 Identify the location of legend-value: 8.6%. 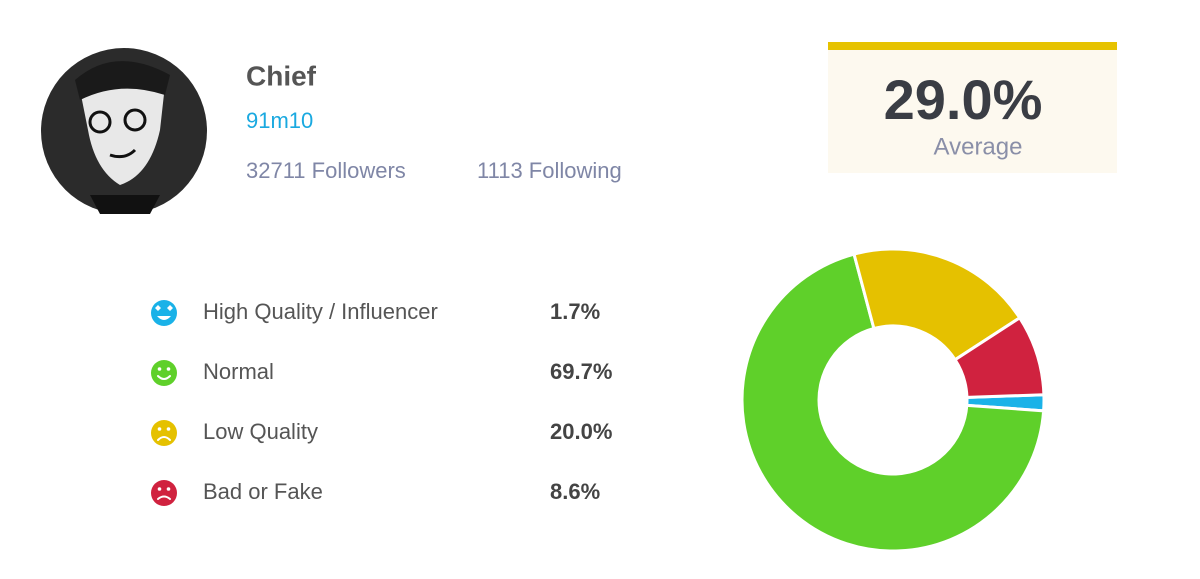
(575, 491).